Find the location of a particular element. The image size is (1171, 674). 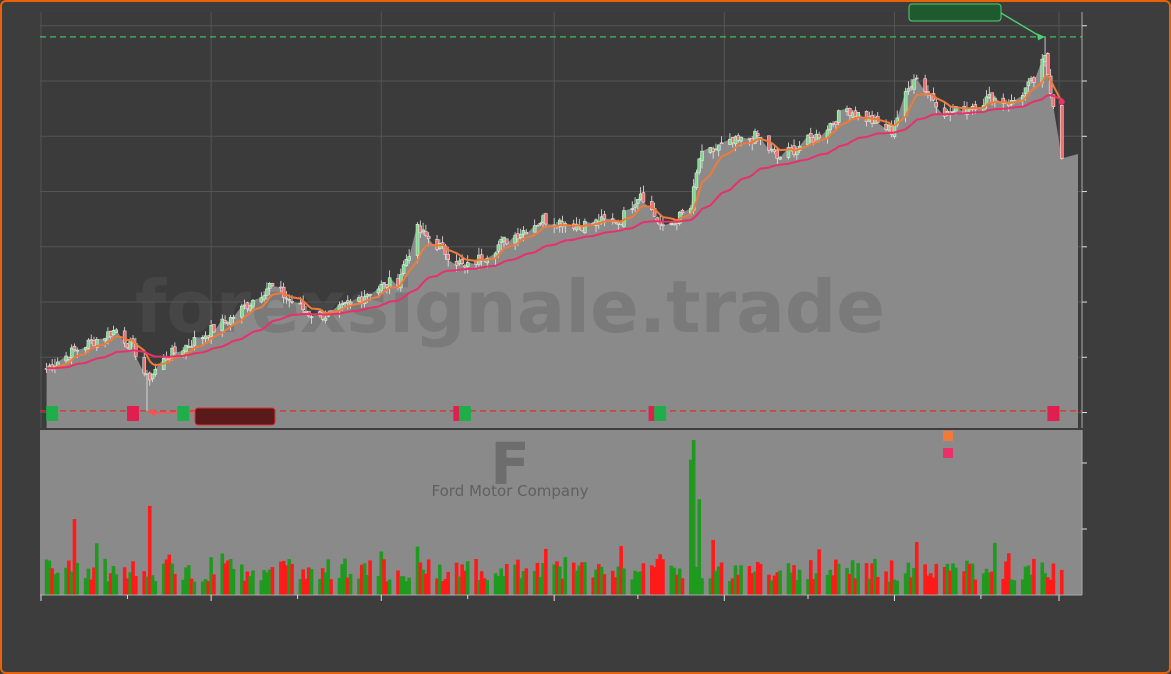

52w-high-arrow is located at coordinates (1021, 25).